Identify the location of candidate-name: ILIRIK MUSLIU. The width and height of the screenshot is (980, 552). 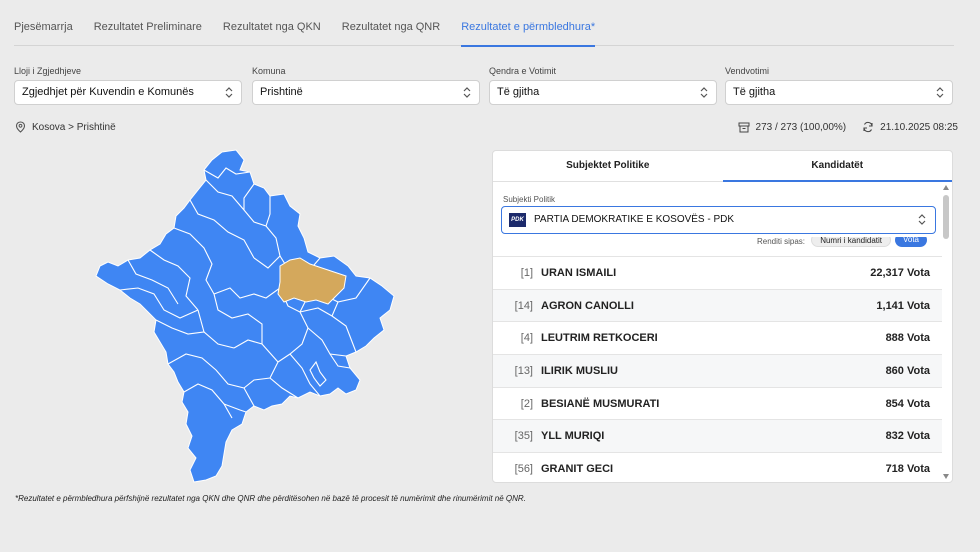
(579, 370).